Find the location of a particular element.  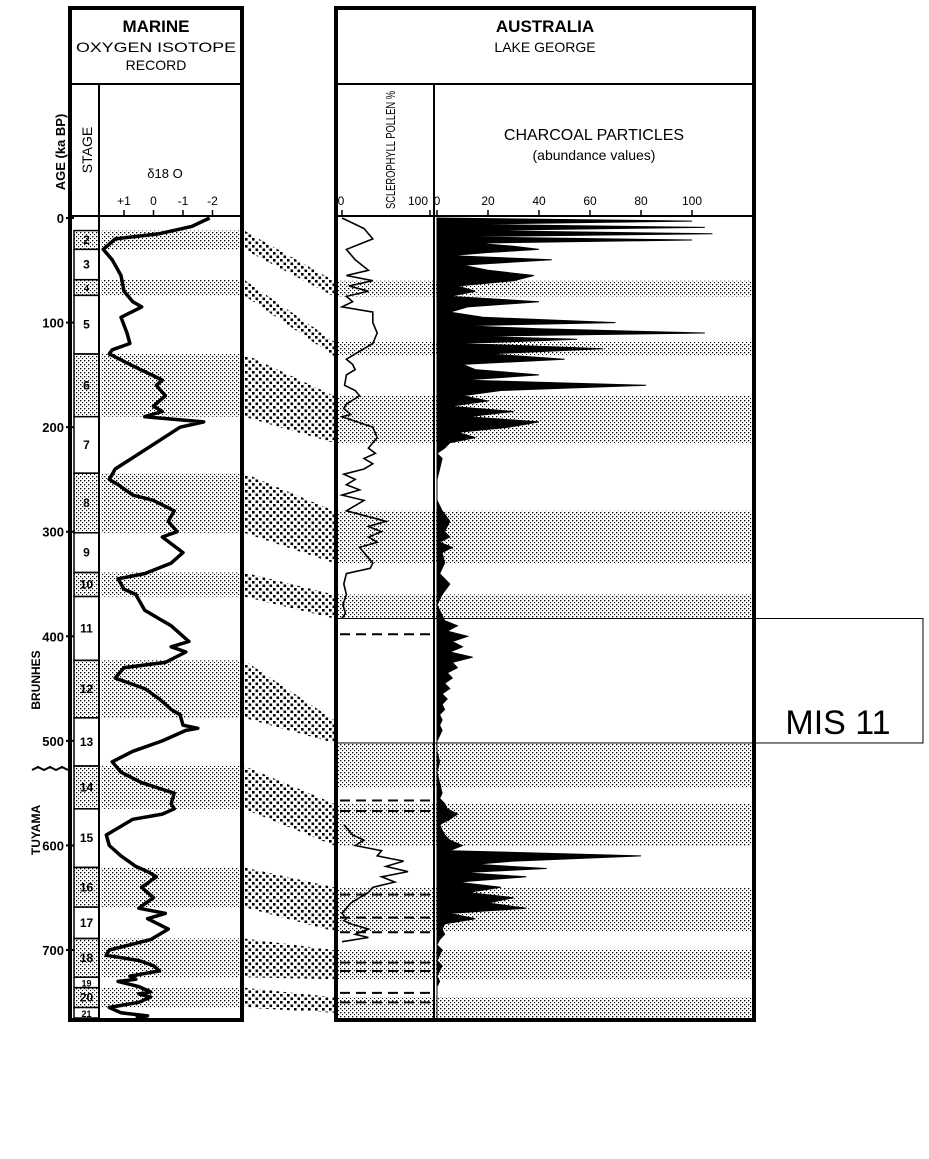

stage-label-5: 5 is located at coordinates (86, 325).